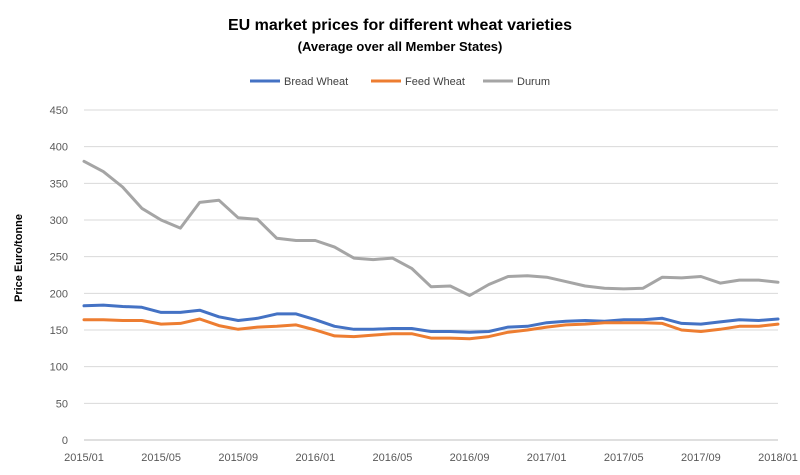 The width and height of the screenshot is (800, 475). Describe the element at coordinates (624, 458) in the screenshot. I see `x-tick-label: 2017/05` at that location.